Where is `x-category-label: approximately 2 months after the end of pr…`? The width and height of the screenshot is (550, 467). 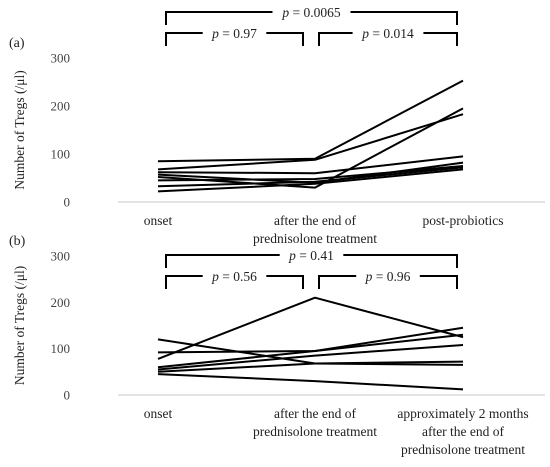 x-category-label: approximately 2 months after the end of pr… is located at coordinates (462, 431).